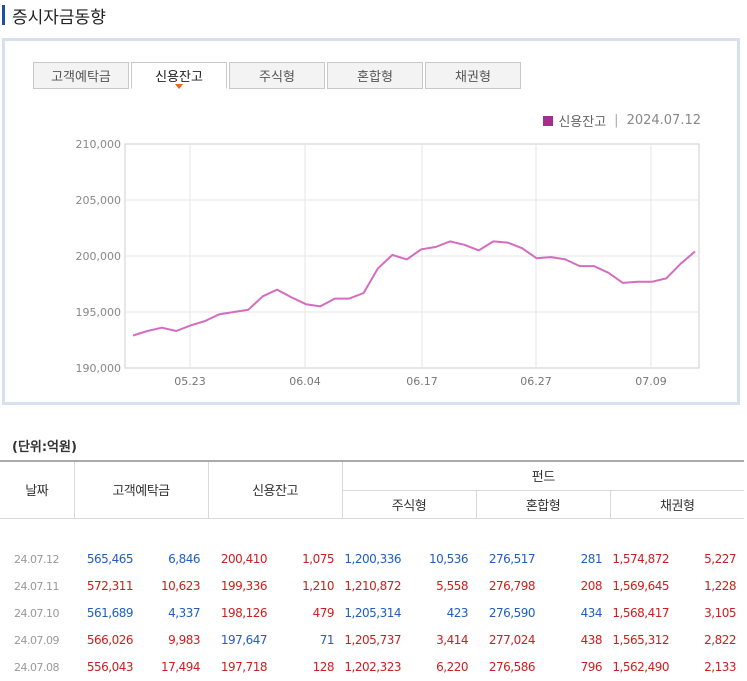 The image size is (747, 681). What do you see at coordinates (99, 144) in the screenshot?
I see `y-tick-label: 210,000` at bounding box center [99, 144].